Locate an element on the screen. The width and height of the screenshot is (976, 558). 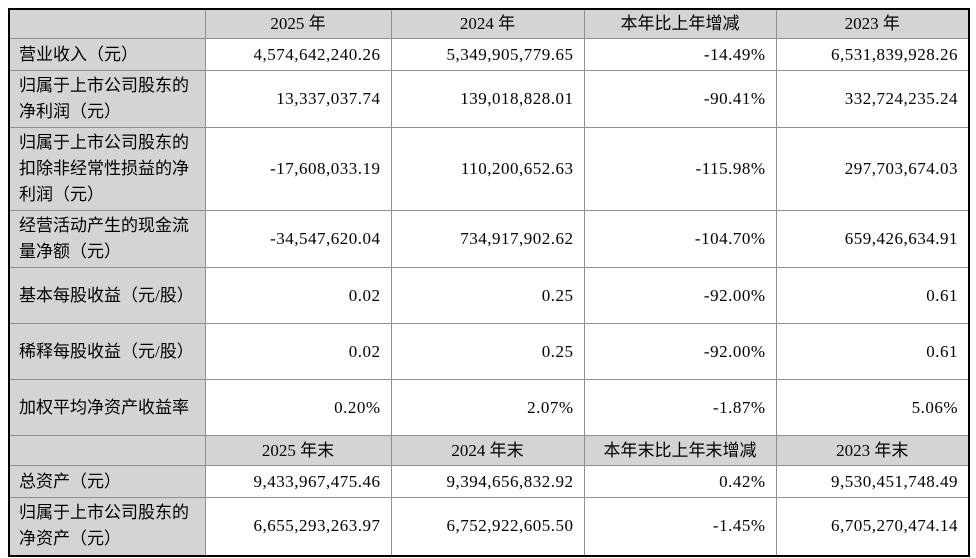
column-header: 本年末比上年末增减 is located at coordinates (680, 450).